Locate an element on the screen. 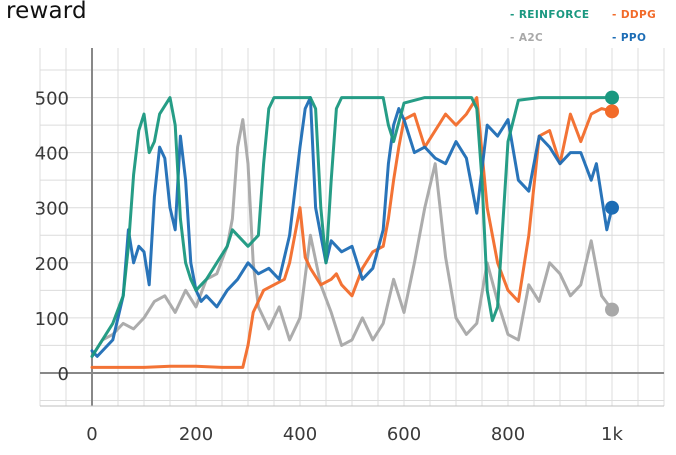 The width and height of the screenshot is (676, 455). x-tick-label: 1k is located at coordinates (612, 434).